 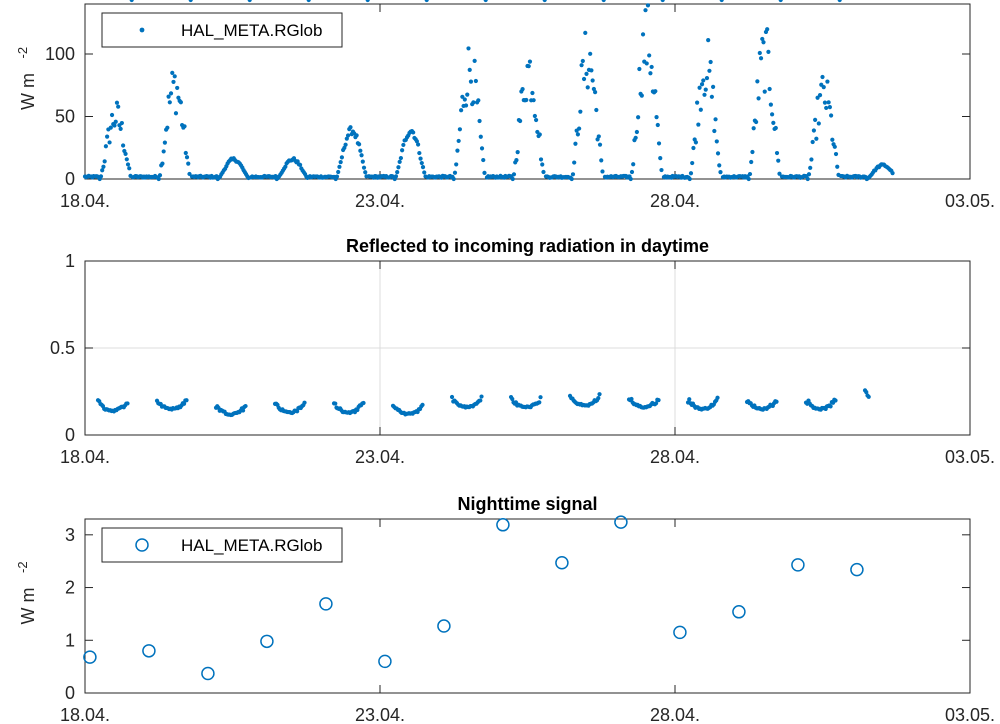 What do you see at coordinates (60, 54) in the screenshot?
I see `y-tick-label: 100` at bounding box center [60, 54].